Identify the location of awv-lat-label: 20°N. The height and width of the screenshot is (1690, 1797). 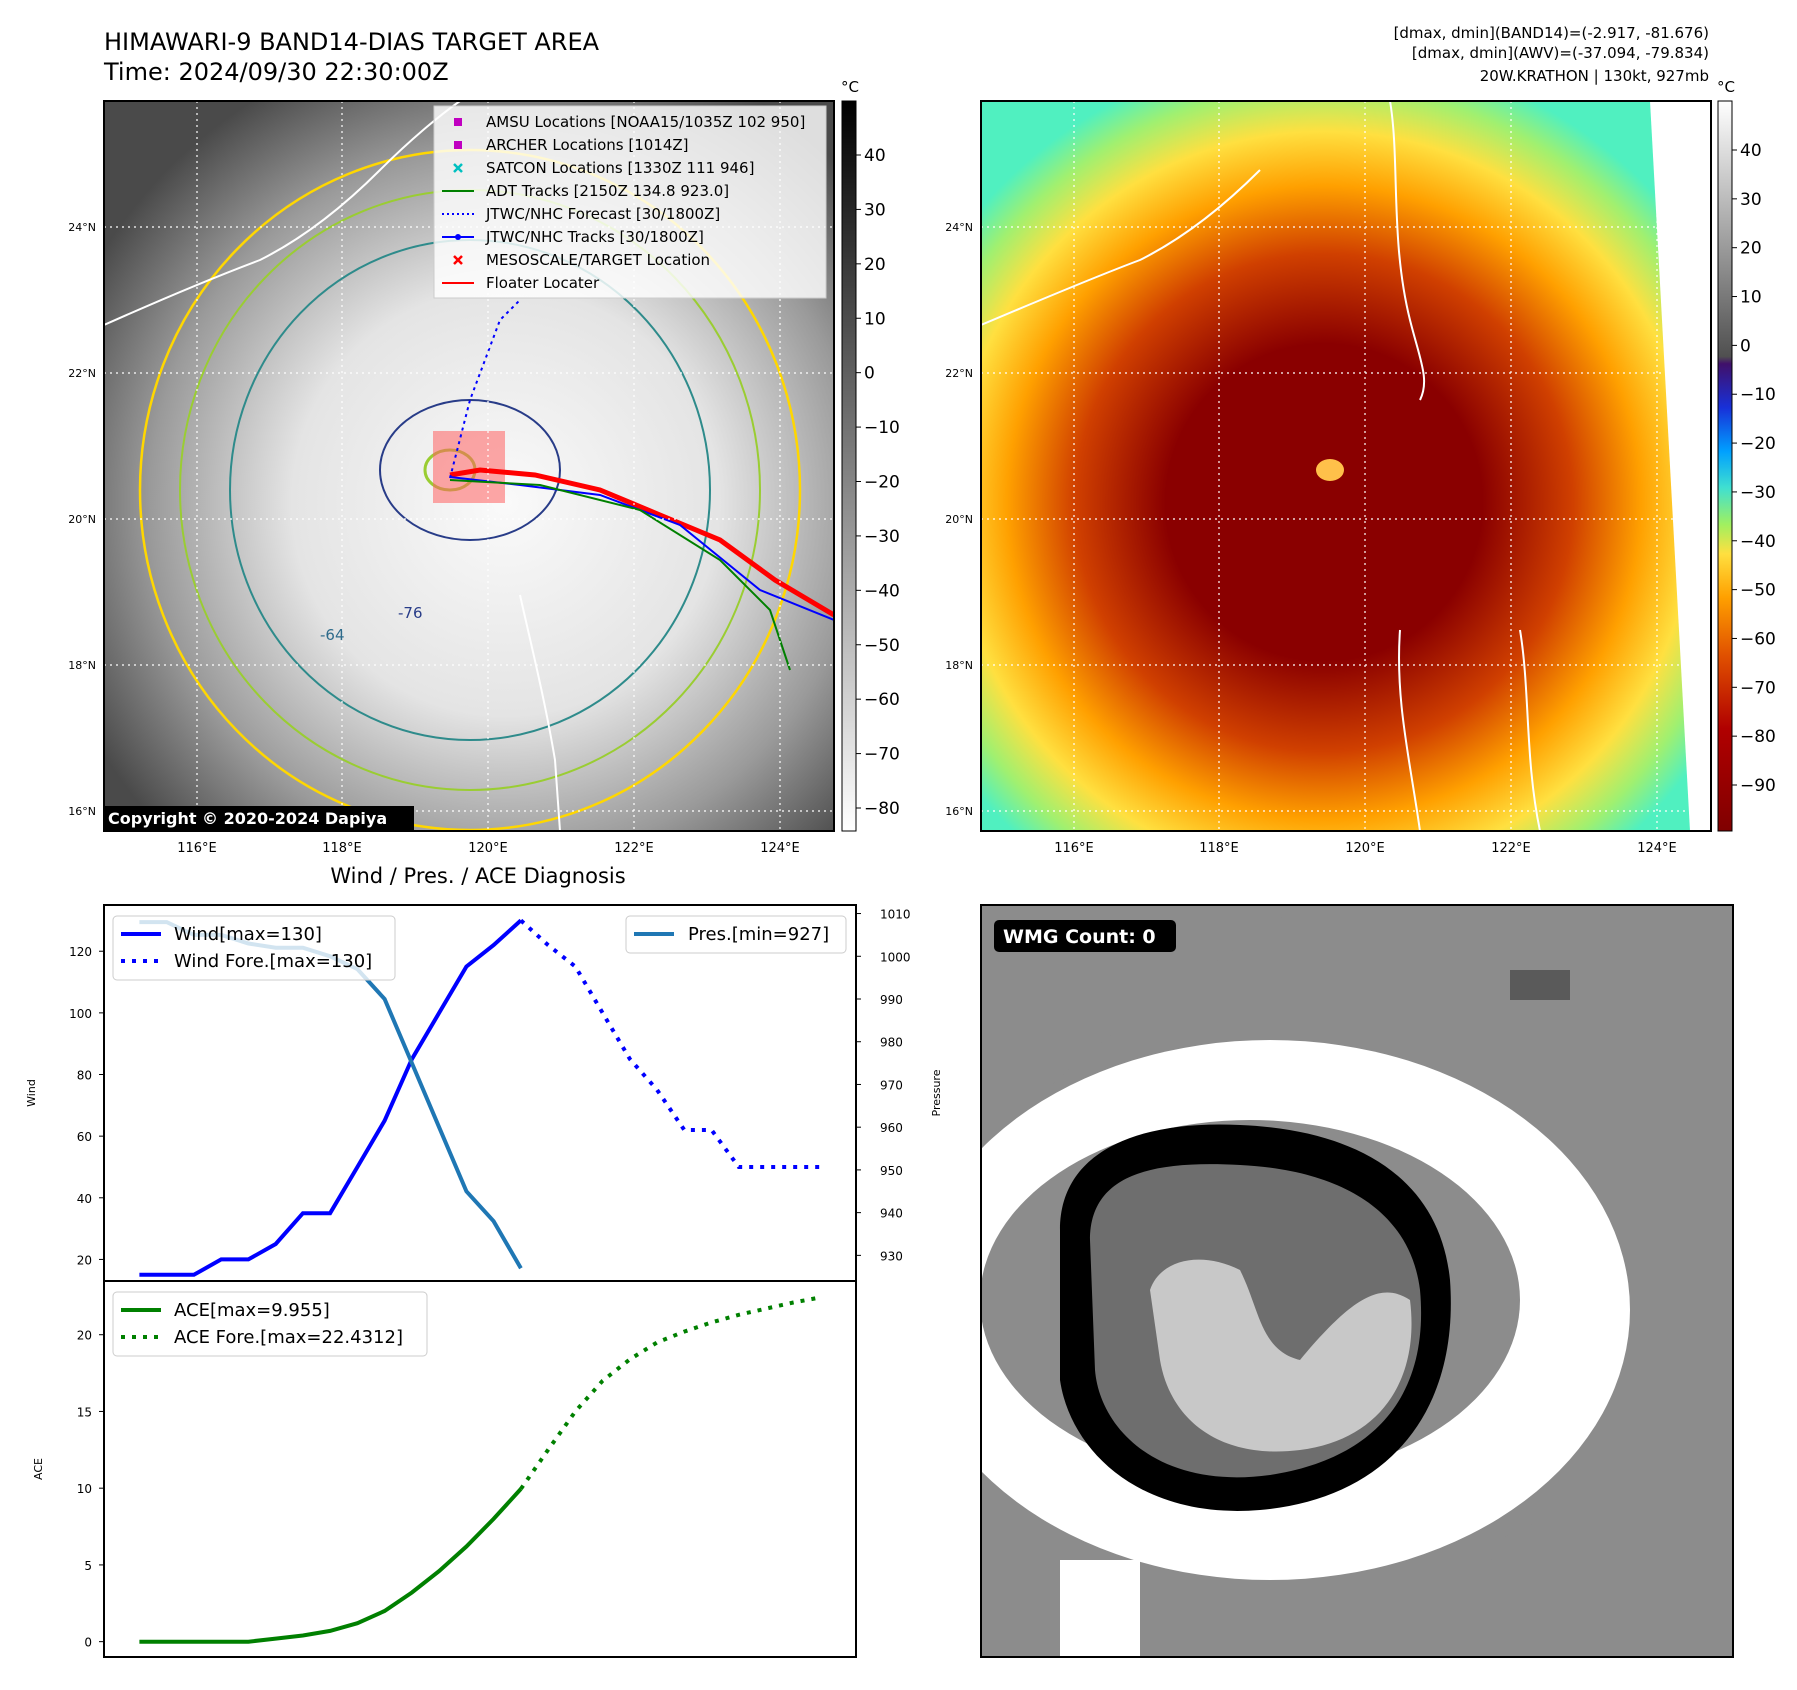
(959, 519).